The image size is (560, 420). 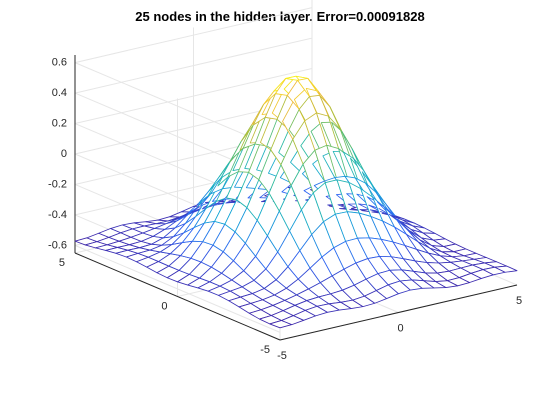 I want to click on z-tick-label: -0.2, so click(x=57, y=184).